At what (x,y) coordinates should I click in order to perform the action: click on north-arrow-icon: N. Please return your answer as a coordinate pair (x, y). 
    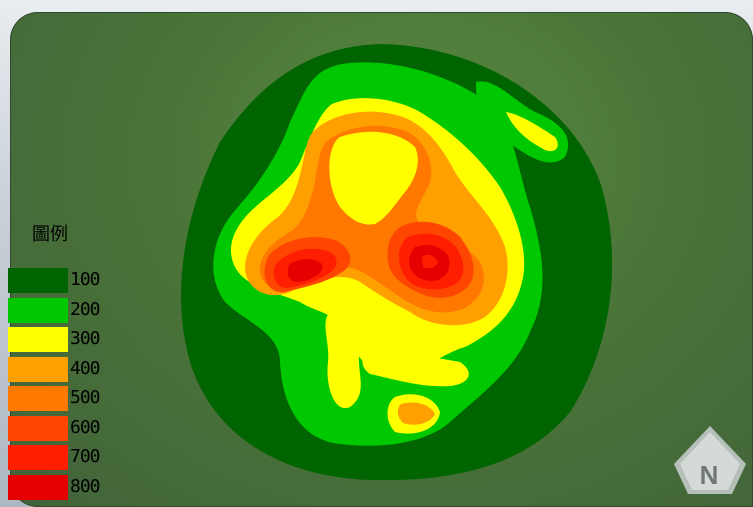
    Looking at the image, I should click on (710, 460).